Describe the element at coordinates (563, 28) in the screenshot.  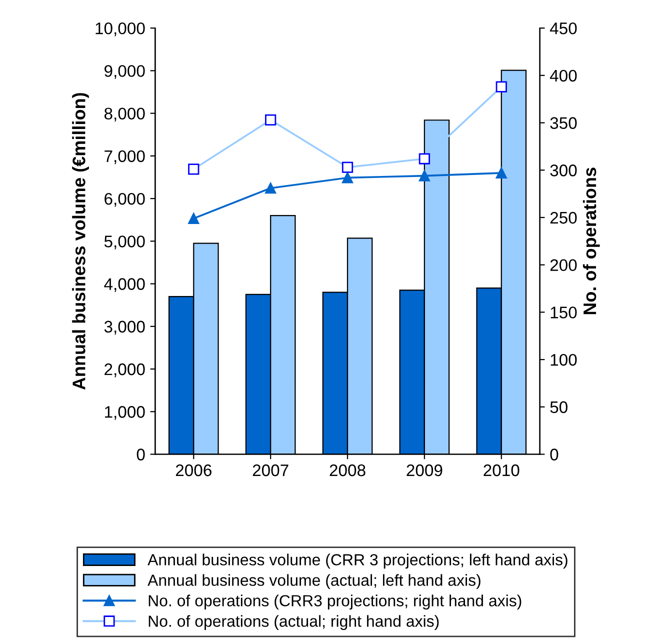
I see `y2-tick-label: 450` at that location.